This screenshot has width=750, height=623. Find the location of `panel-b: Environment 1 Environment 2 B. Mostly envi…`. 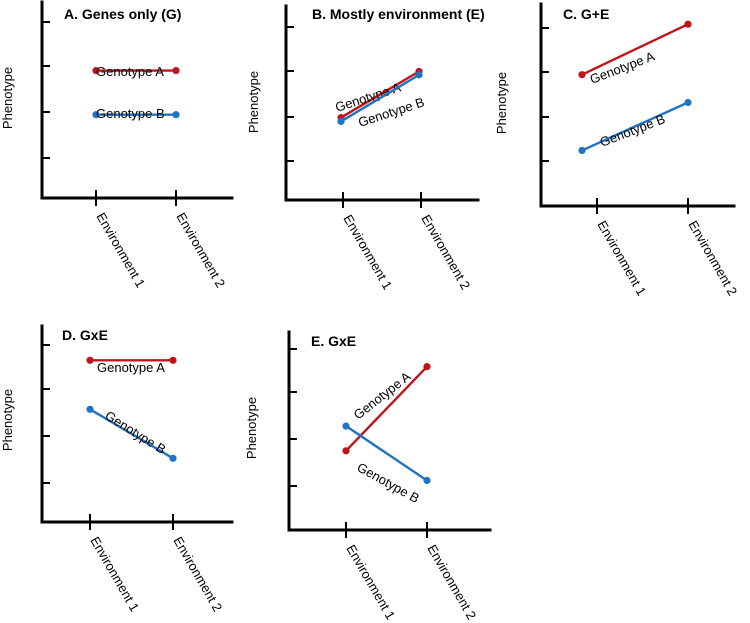

panel-b: Environment 1 Environment 2 B. Mostly envi… is located at coordinates (365, 148).